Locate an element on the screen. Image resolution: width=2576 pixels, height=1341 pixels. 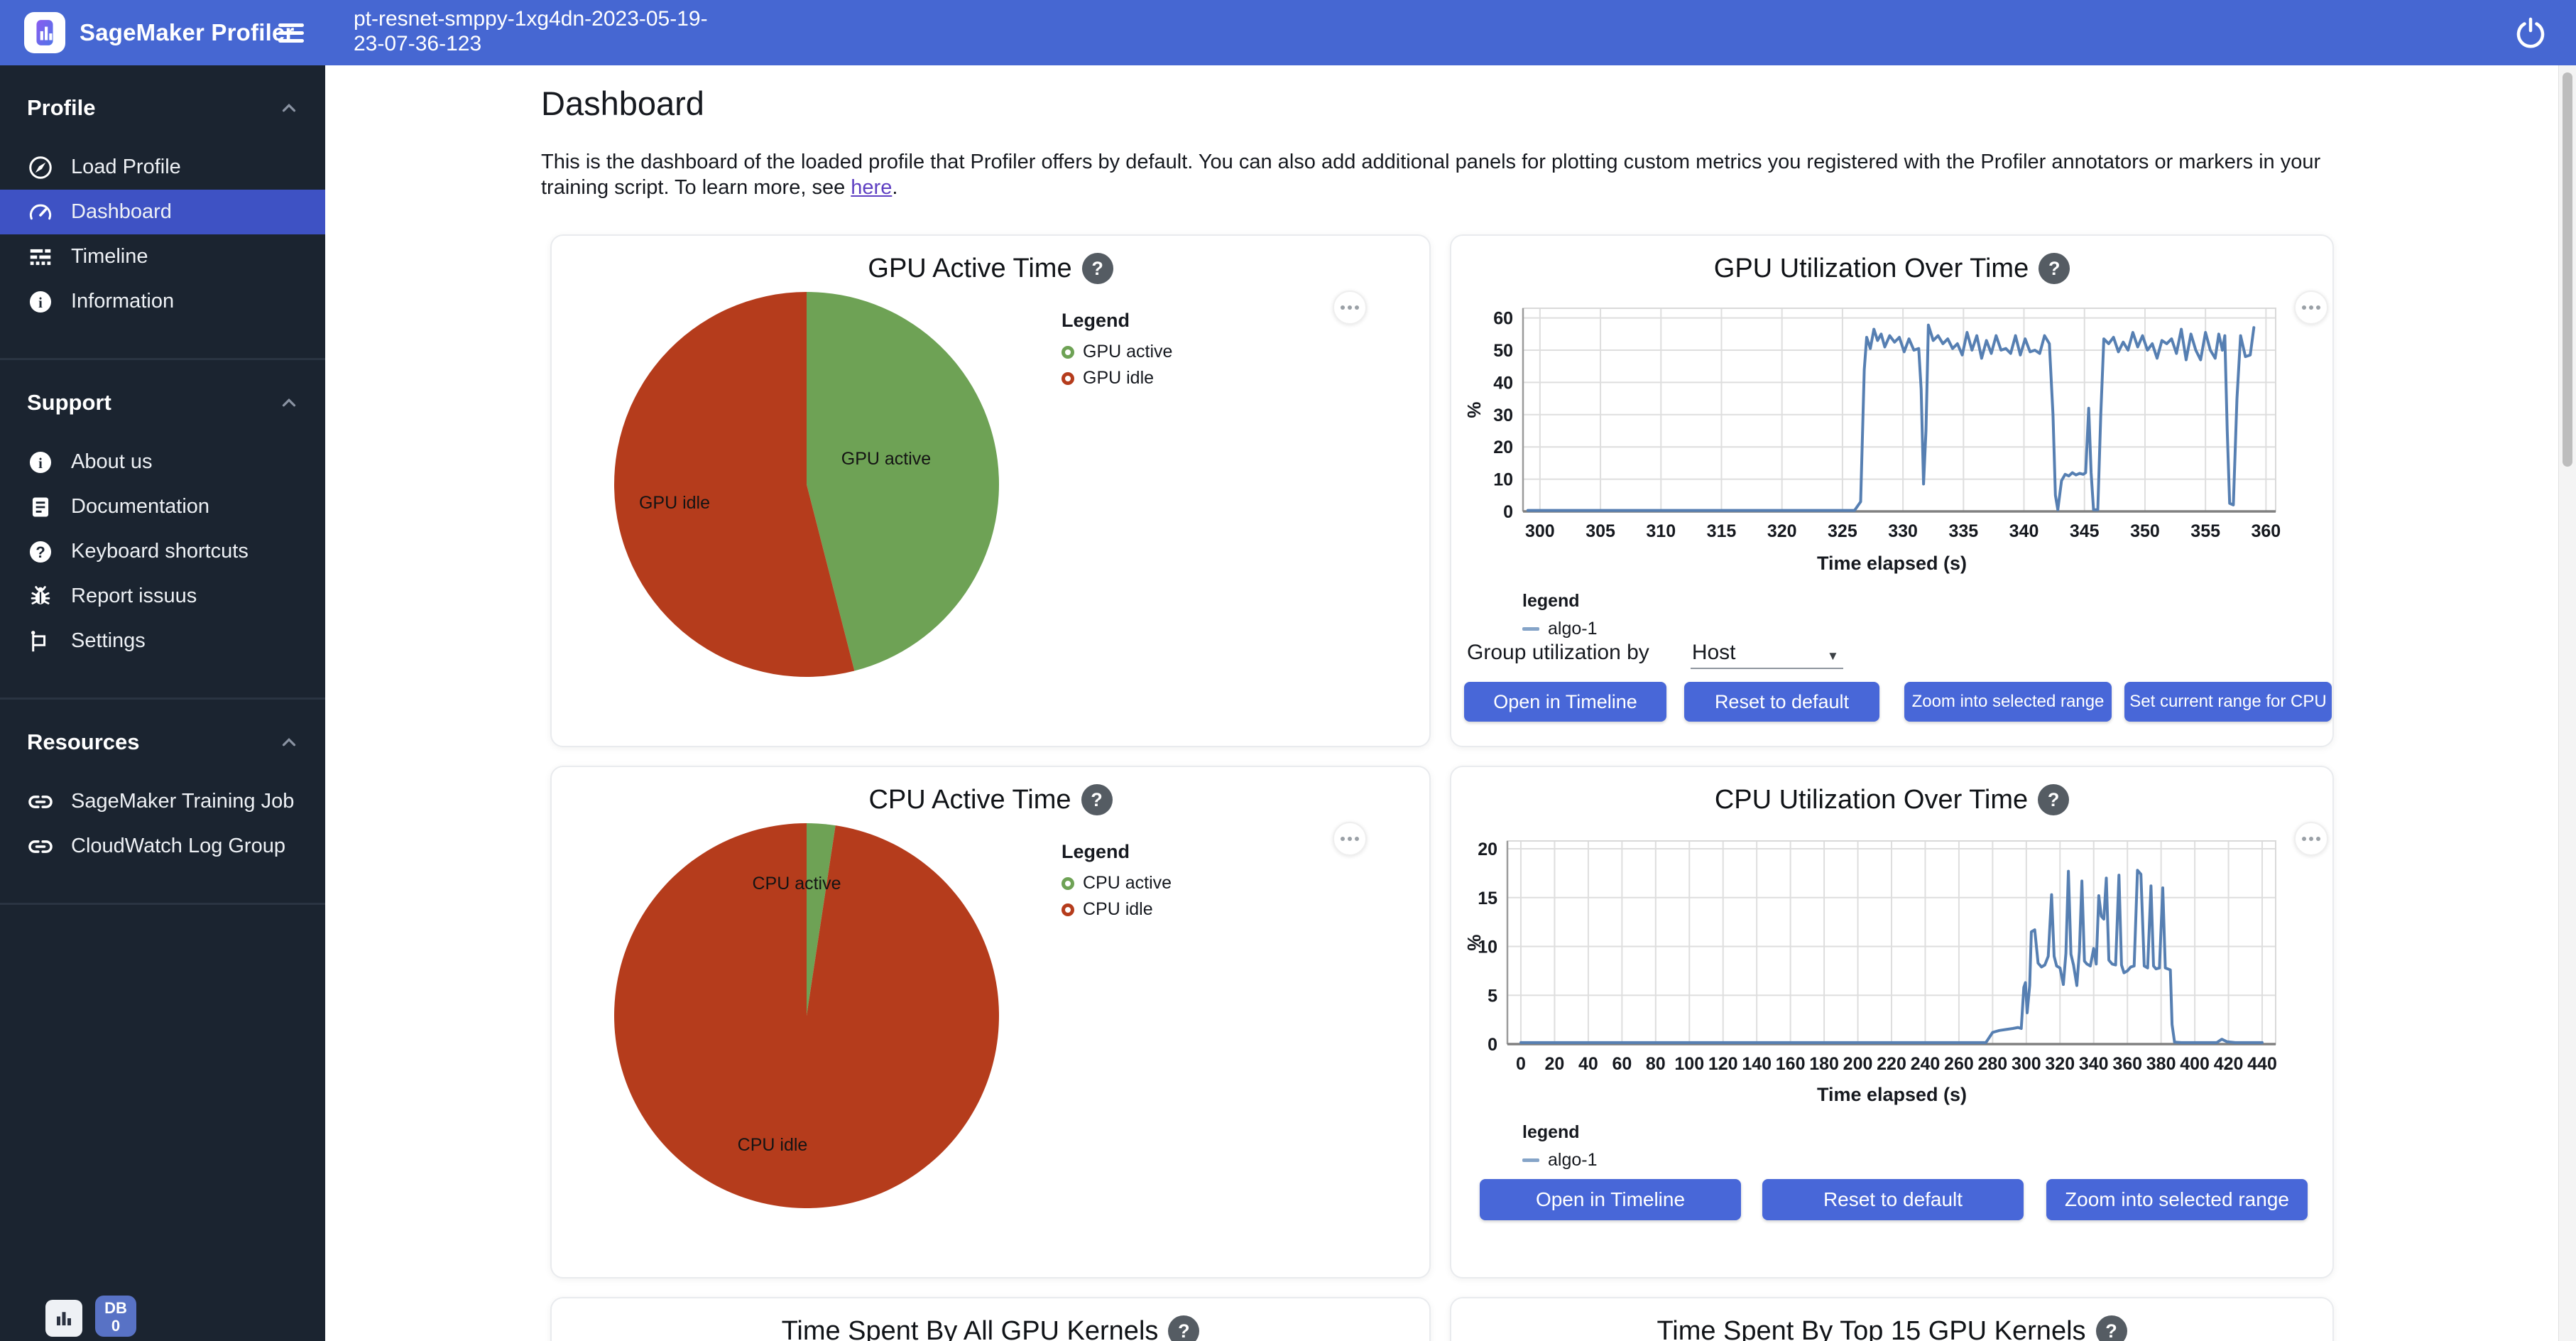
panel-title: Time Spent By All GPU Kernels is located at coordinates (970, 1328).